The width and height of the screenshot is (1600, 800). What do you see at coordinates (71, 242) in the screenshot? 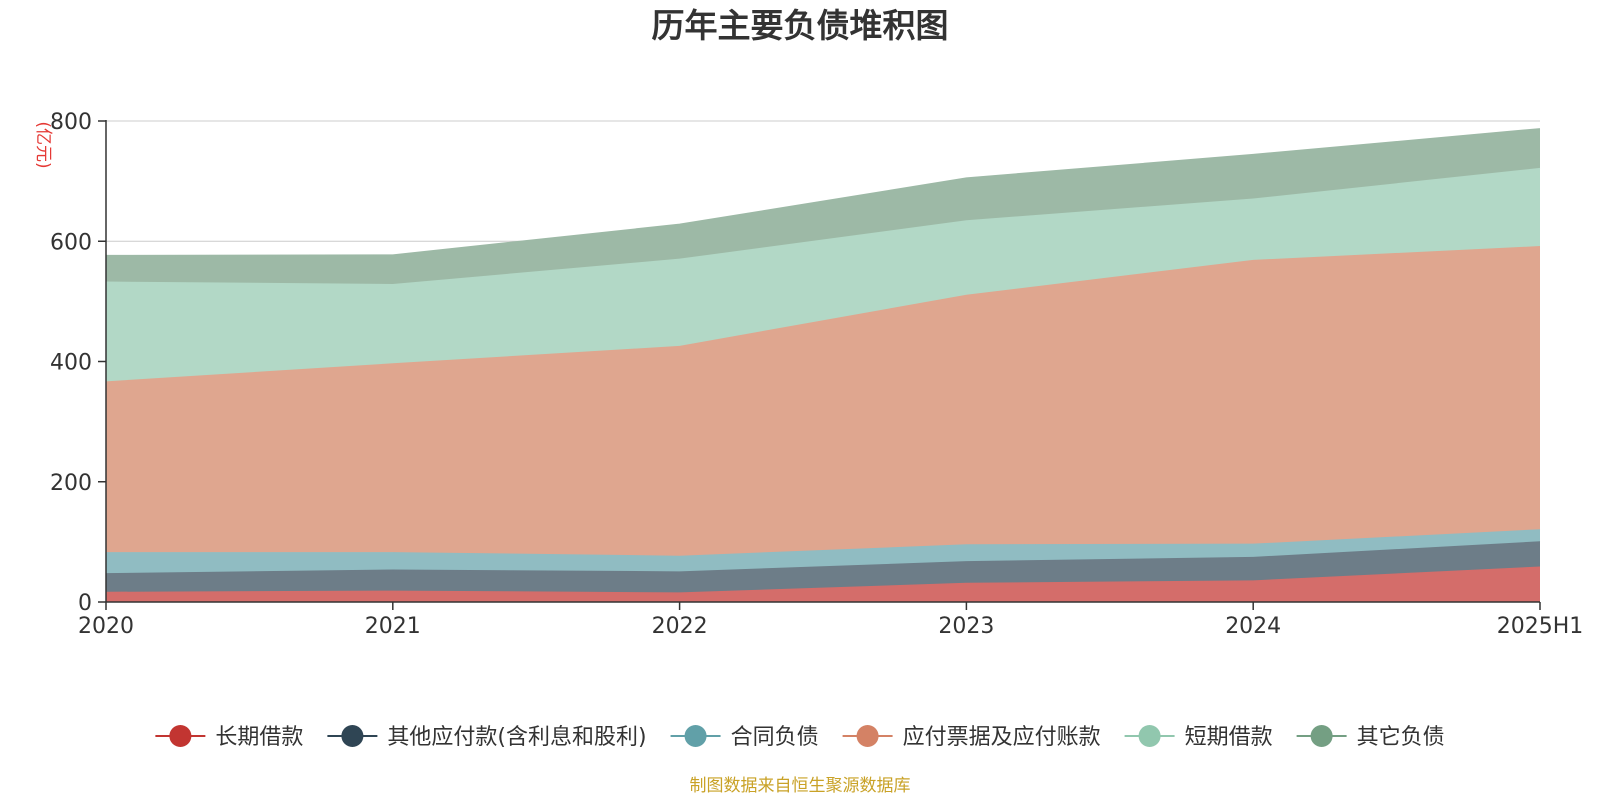
I see `y-tick-label-600: 600` at bounding box center [71, 242].